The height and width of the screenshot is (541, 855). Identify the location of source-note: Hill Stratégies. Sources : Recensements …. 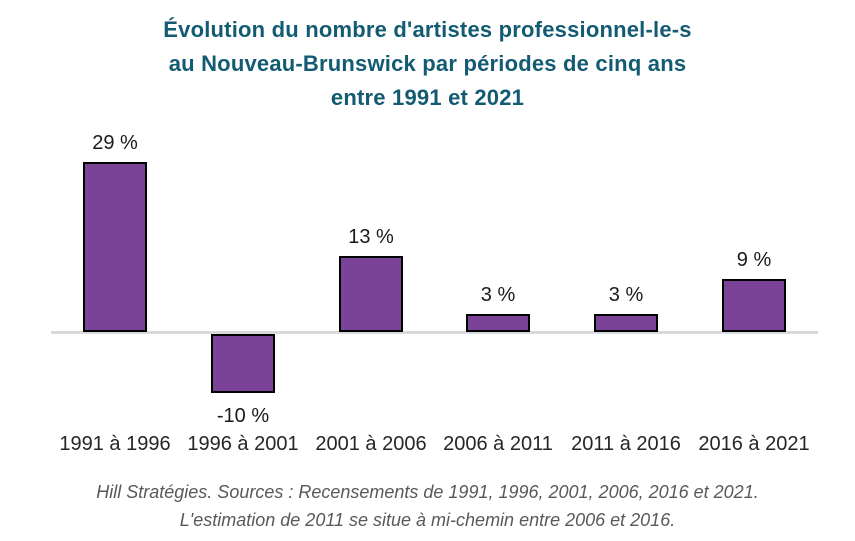
(427, 506).